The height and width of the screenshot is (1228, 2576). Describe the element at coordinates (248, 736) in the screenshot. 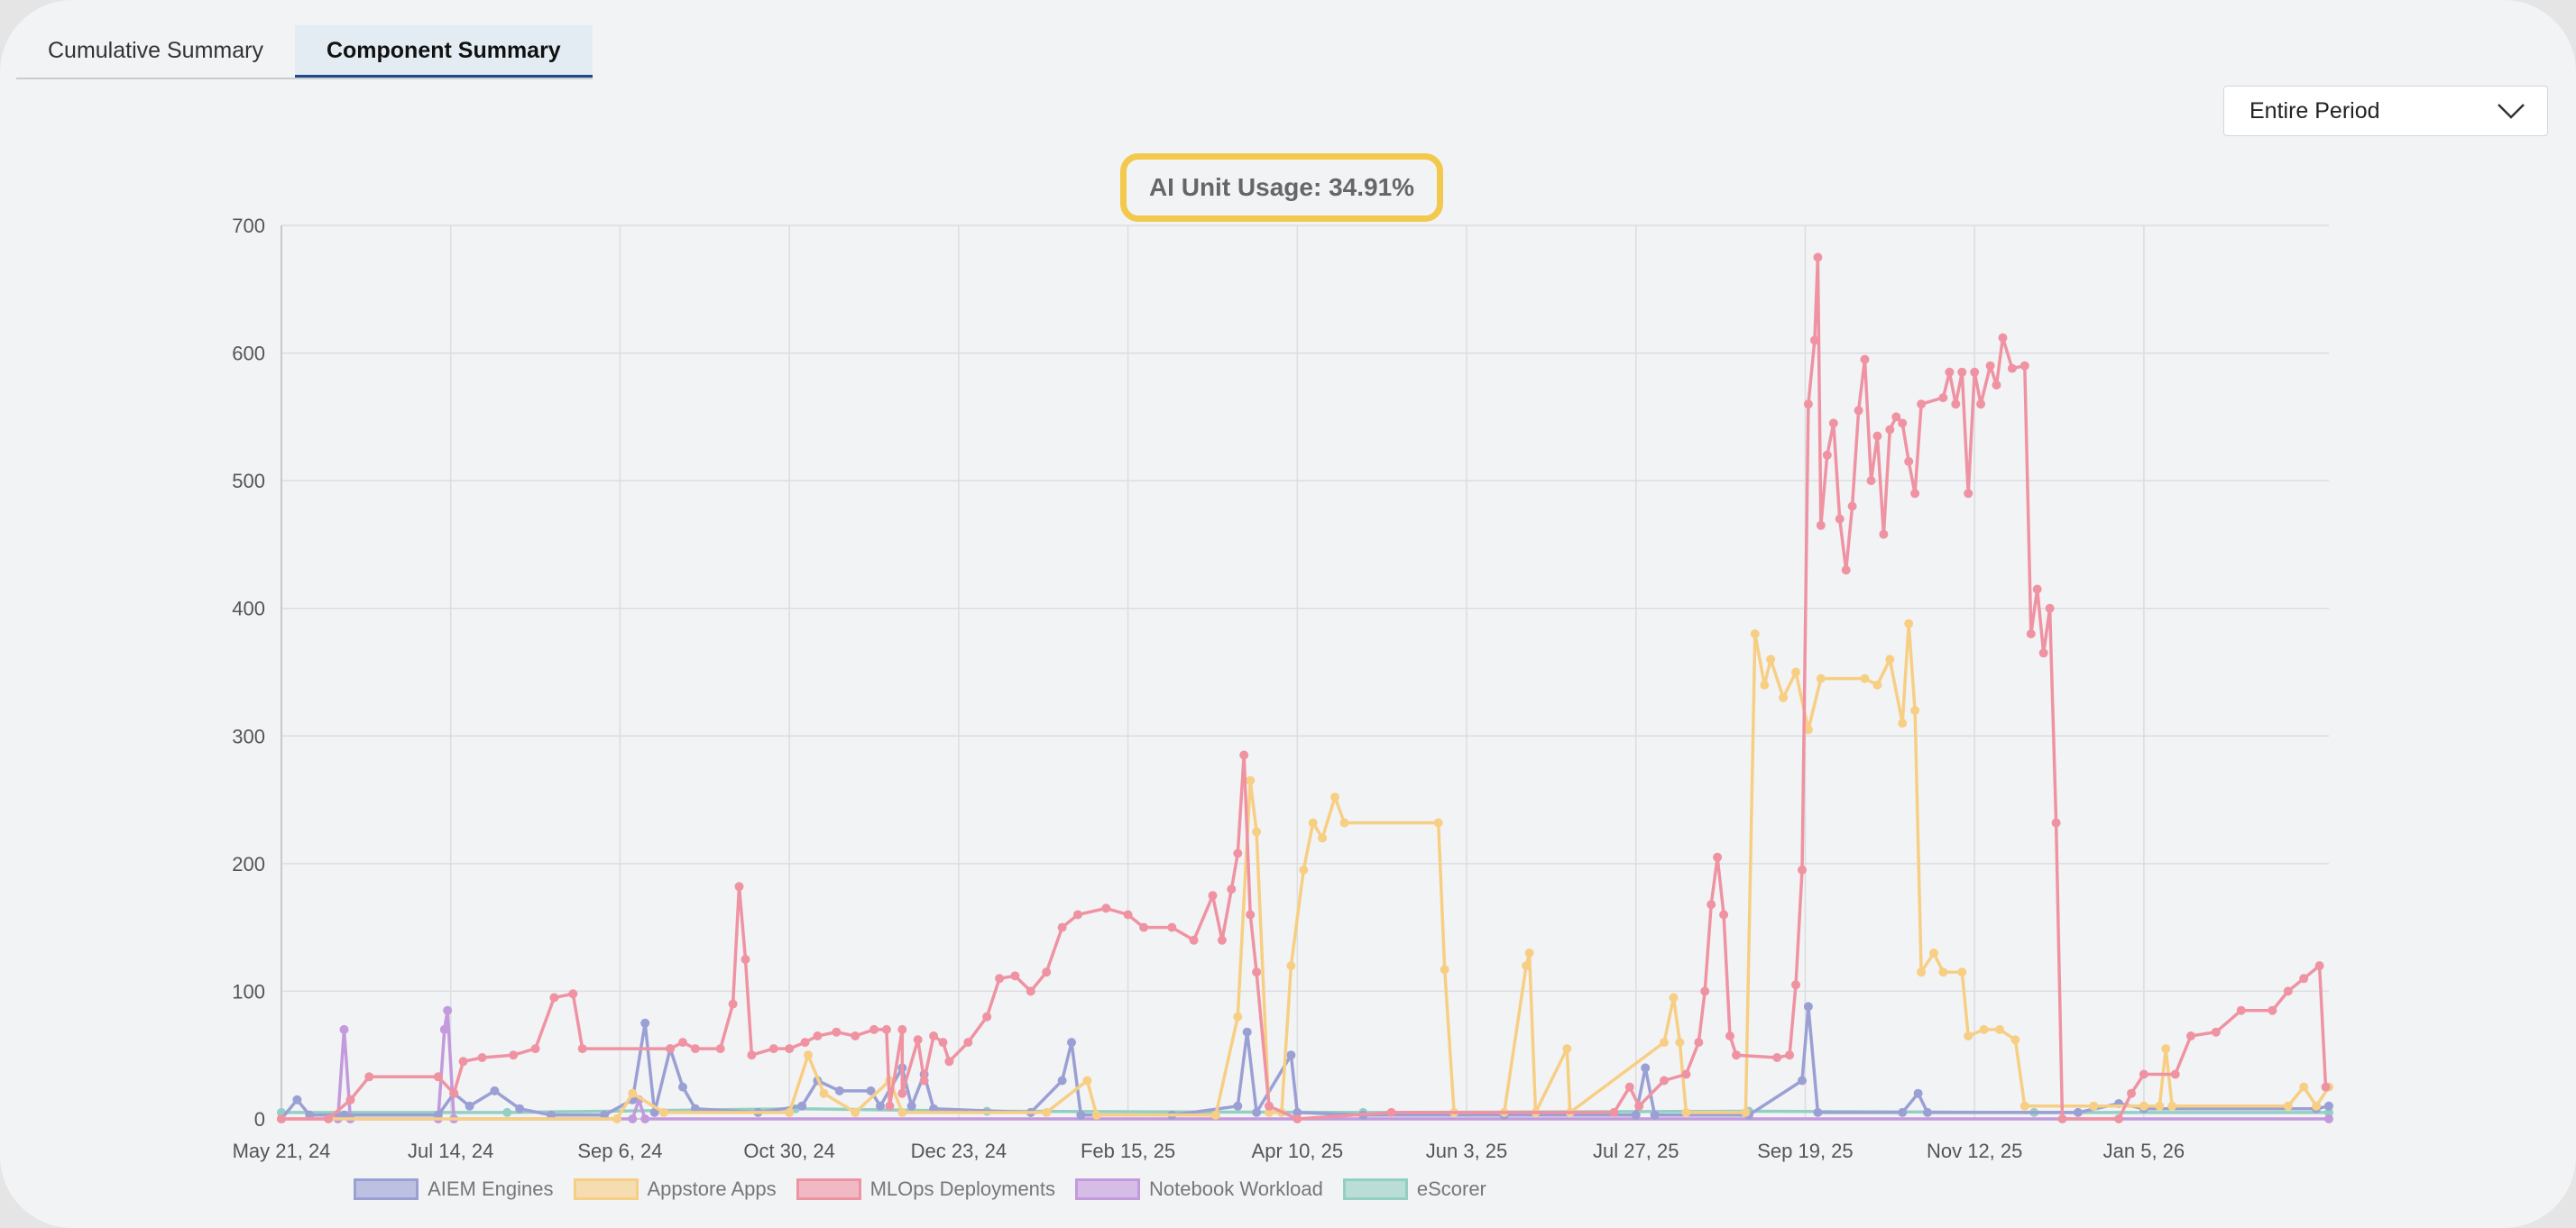

I see `y-tick-label: 300` at that location.